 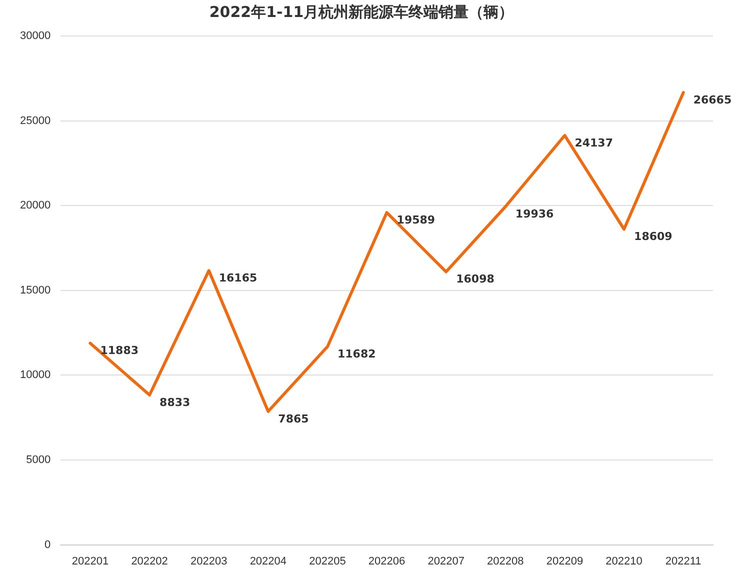 What do you see at coordinates (624, 561) in the screenshot?
I see `x-tick-label: 202210` at bounding box center [624, 561].